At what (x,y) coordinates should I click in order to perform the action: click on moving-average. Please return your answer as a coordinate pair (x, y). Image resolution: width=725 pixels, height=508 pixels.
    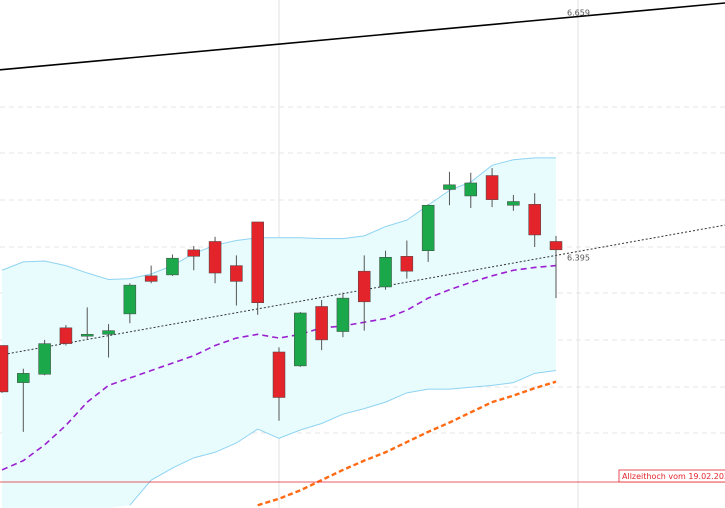
    Looking at the image, I should click on (407, 443).